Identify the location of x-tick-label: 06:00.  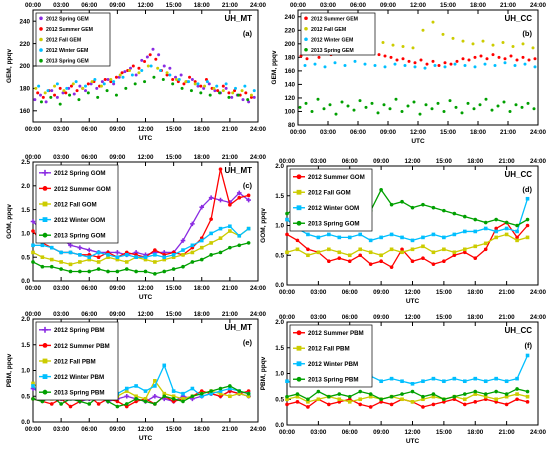
(89, 288).